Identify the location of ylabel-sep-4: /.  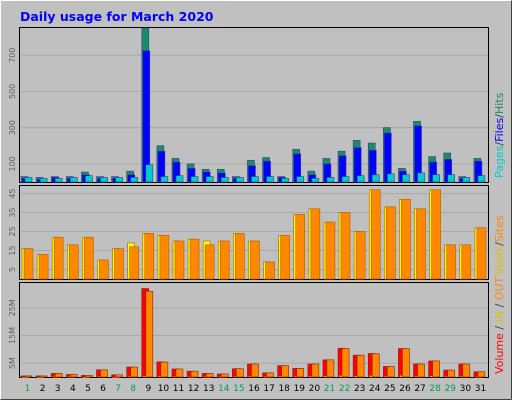
(499, 327).